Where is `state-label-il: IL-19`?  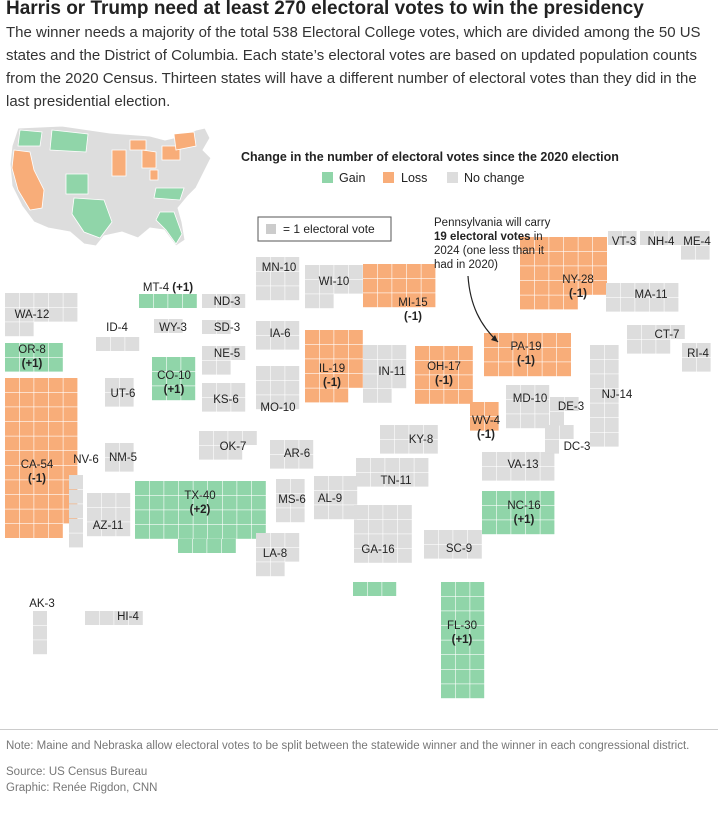 state-label-il: IL-19 is located at coordinates (332, 369).